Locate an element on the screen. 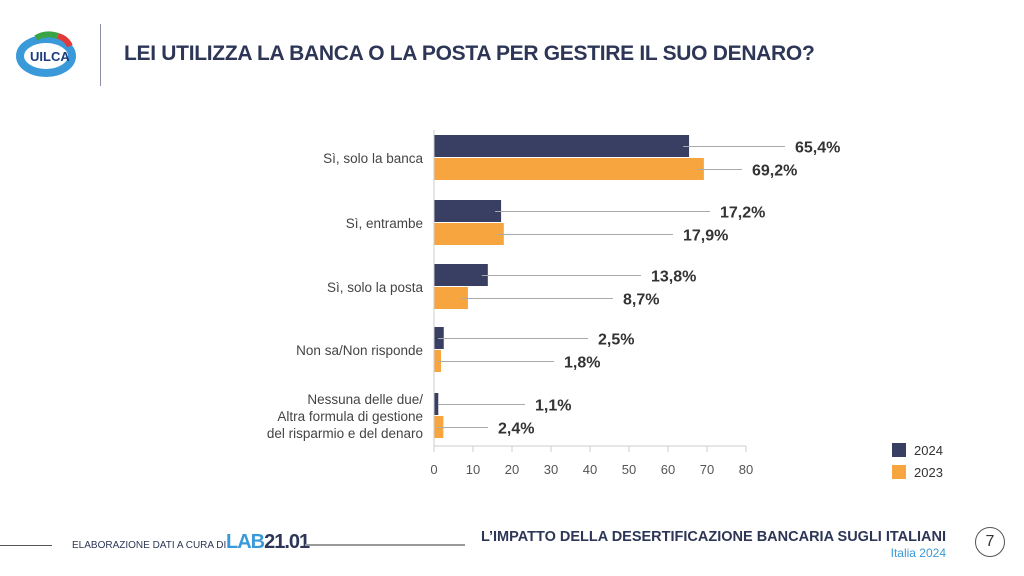  data-label: 1,8% is located at coordinates (582, 363).